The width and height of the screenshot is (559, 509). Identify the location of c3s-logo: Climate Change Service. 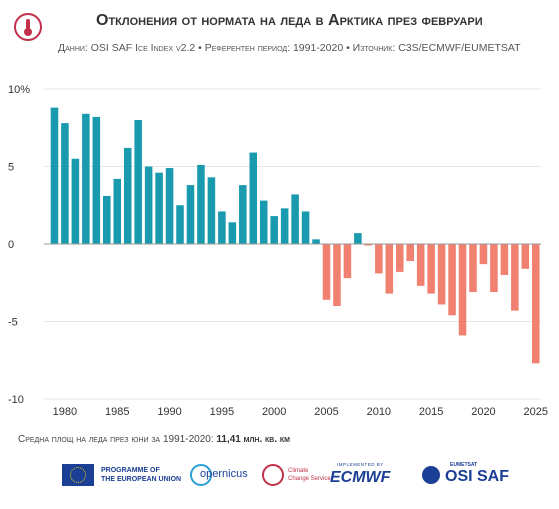
(309, 475).